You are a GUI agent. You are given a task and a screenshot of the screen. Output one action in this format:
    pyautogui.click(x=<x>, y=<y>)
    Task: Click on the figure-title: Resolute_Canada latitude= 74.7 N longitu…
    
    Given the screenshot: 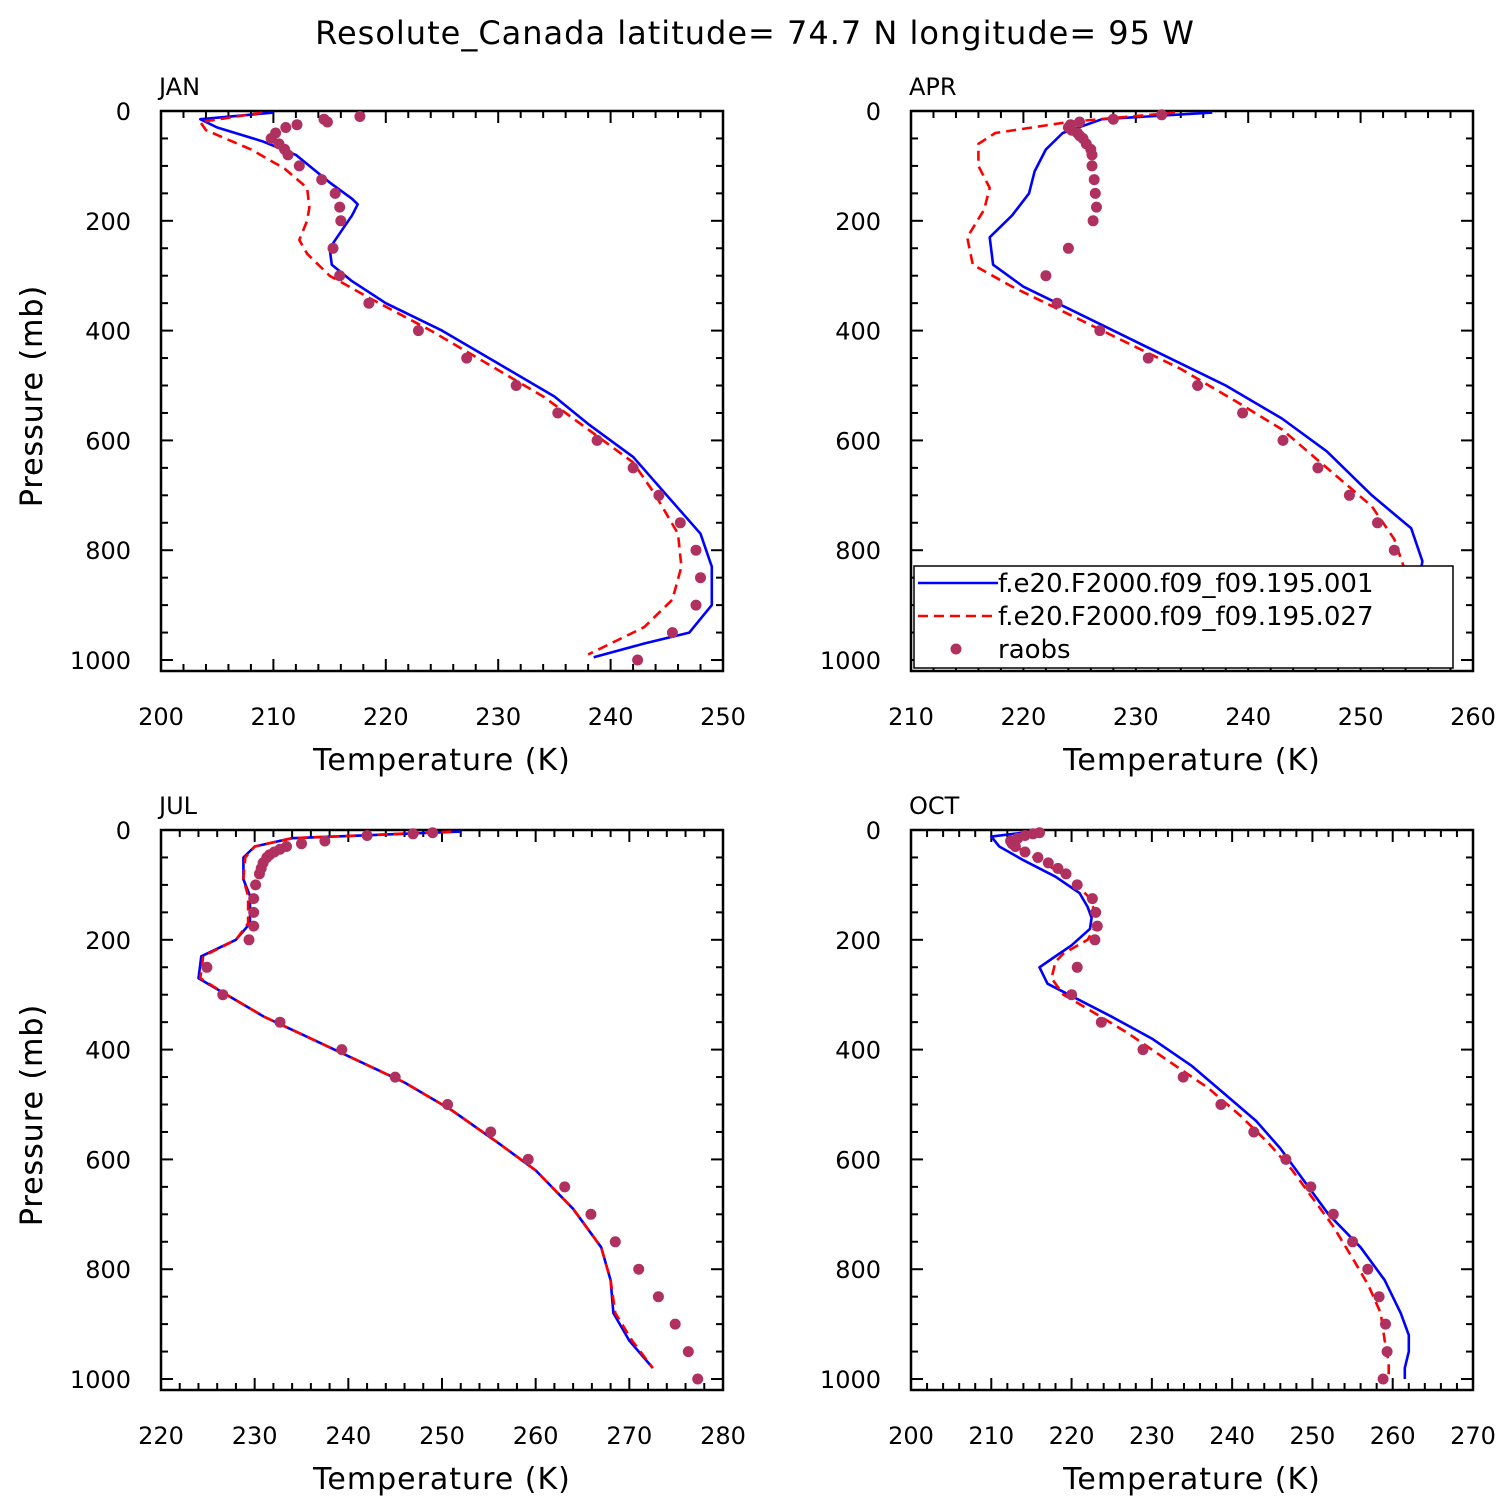 What is the action you would take?
    pyautogui.click(x=755, y=33)
    